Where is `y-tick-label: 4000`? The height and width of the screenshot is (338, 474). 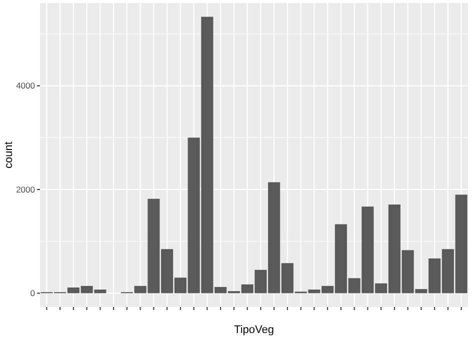 y-tick-label: 4000 is located at coordinates (26, 85).